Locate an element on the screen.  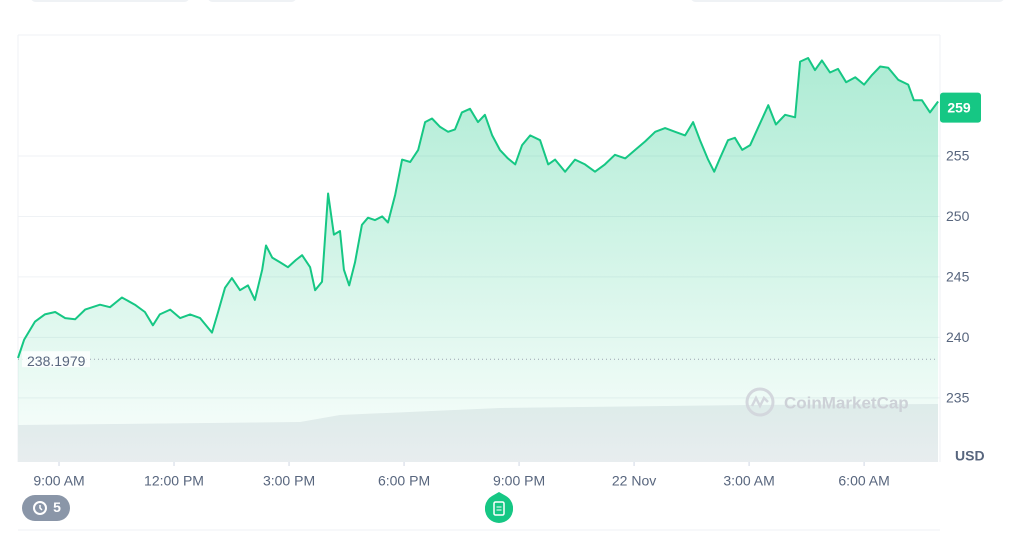
x-tick-label: 9:00 PM is located at coordinates (519, 481).